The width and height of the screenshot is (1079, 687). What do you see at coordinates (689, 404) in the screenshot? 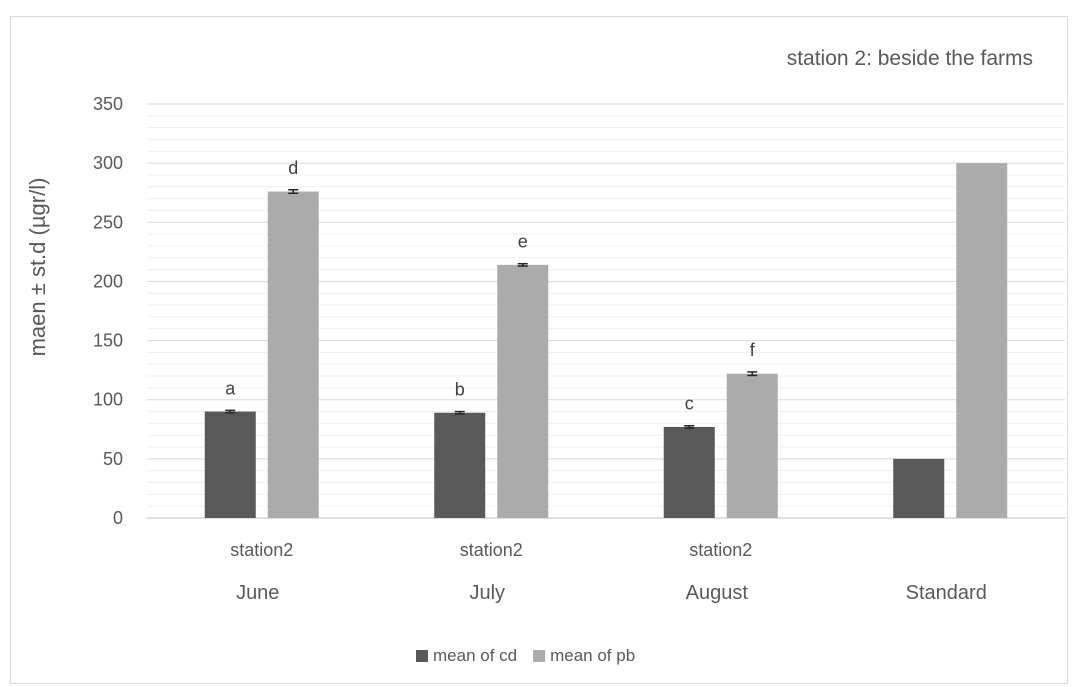
I see `significance-label: c` at bounding box center [689, 404].